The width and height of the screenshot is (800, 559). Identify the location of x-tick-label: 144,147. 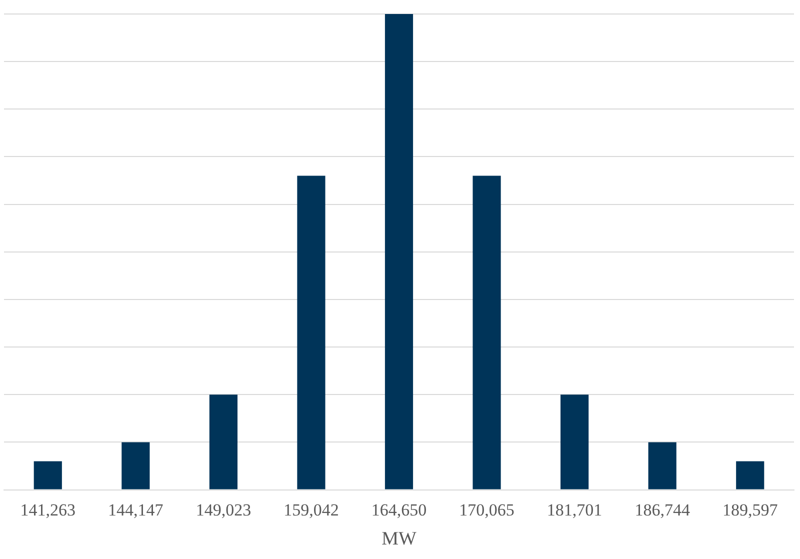
(136, 510).